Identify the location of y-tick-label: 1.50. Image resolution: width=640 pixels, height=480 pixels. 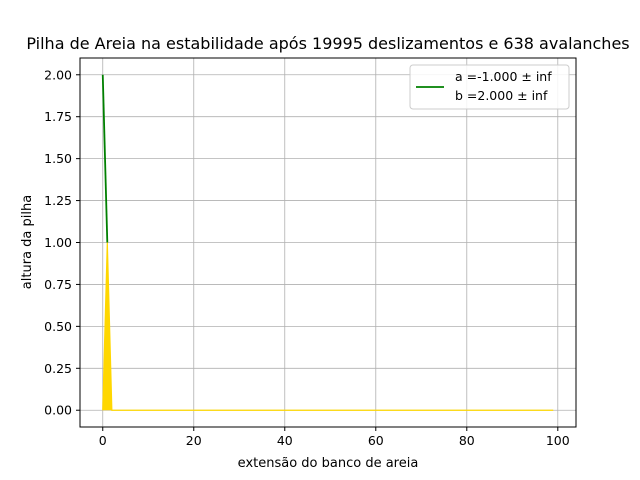
(58, 158).